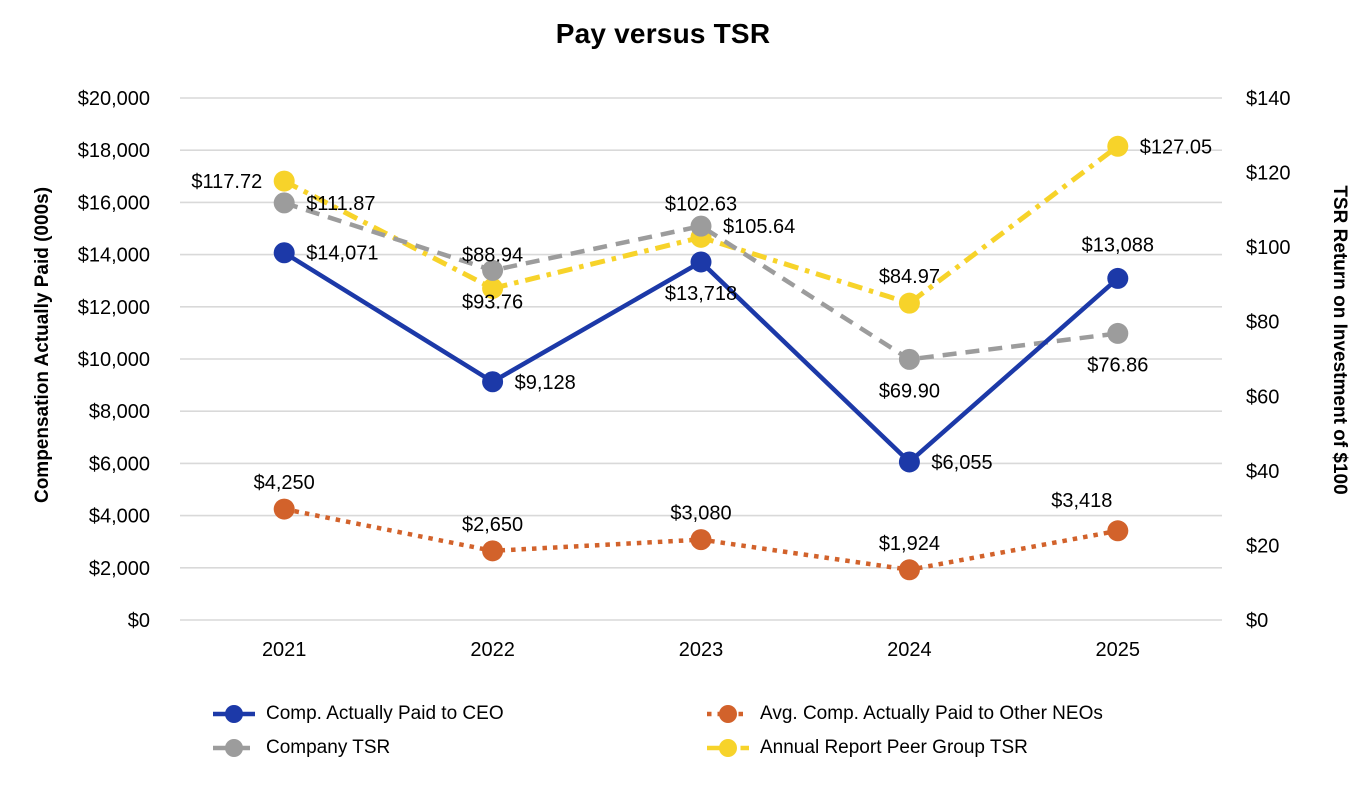 The width and height of the screenshot is (1368, 796). What do you see at coordinates (493, 382) in the screenshot?
I see `data-point-comp-actually-paid-to-ceo-2022` at bounding box center [493, 382].